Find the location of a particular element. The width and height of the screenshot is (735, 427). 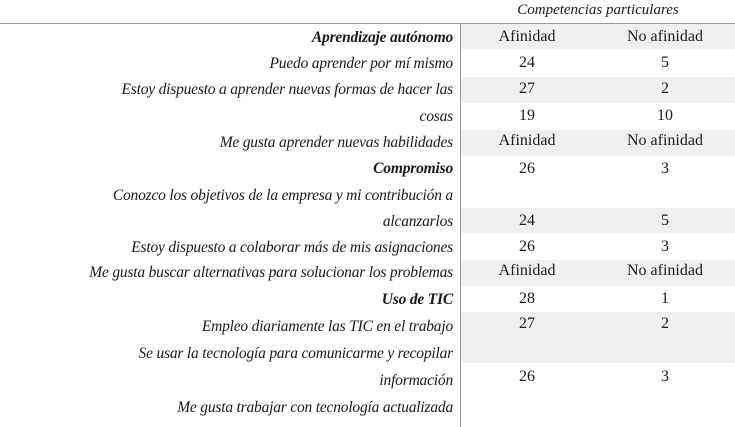

afinidad-value: 19 is located at coordinates (527, 115).